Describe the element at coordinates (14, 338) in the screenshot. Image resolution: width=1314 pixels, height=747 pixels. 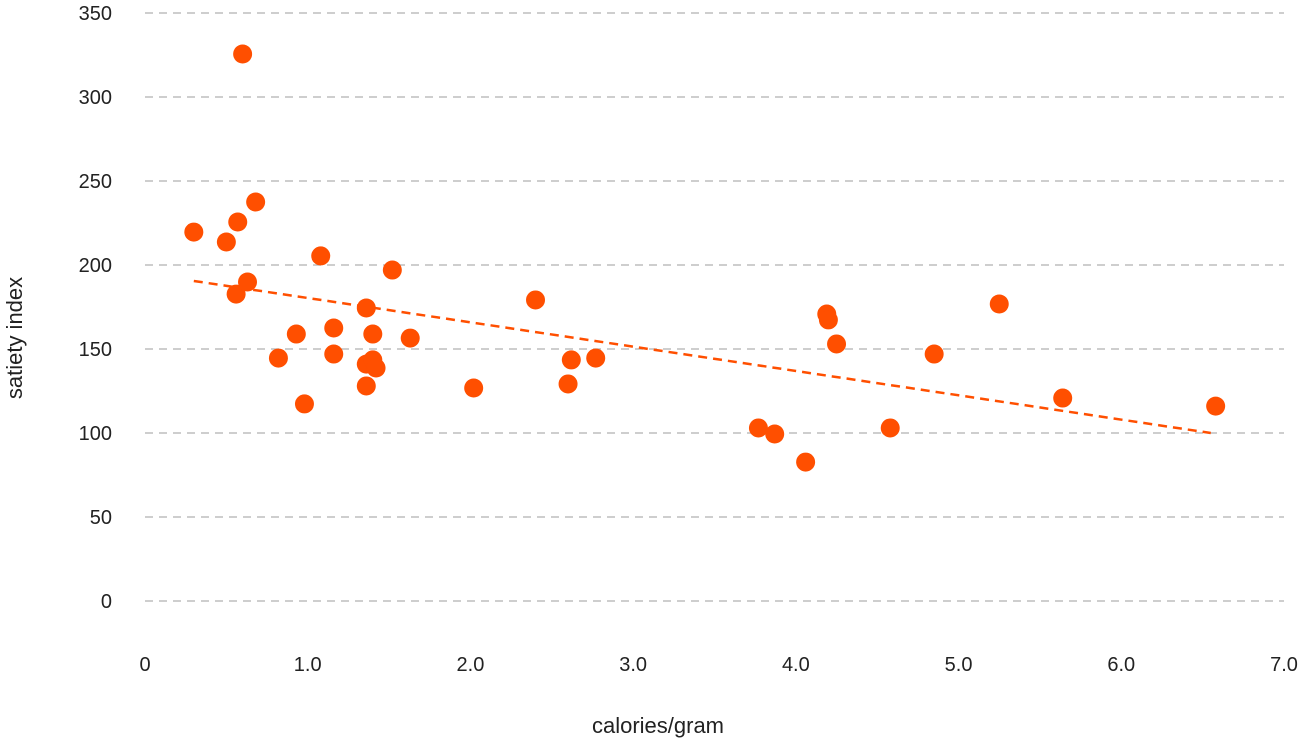
I see `y-axis-label: satiety index` at that location.